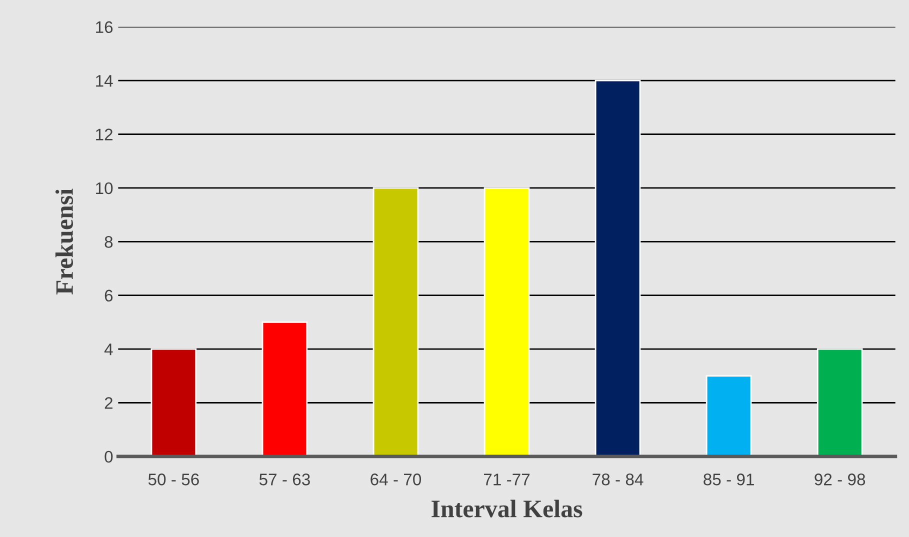  I want to click on x-tick-label: 57 - 63, so click(284, 480).